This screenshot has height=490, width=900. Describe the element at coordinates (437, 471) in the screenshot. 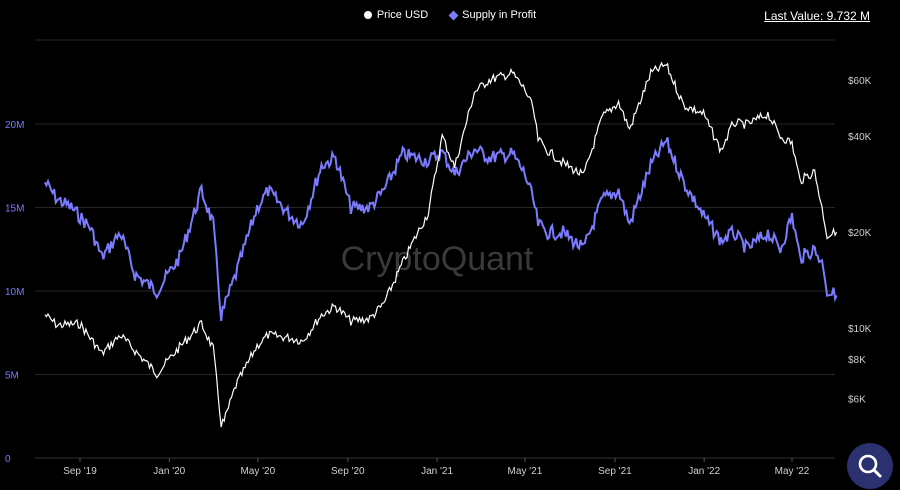

I see `x-tick-label: Jan '21` at that location.